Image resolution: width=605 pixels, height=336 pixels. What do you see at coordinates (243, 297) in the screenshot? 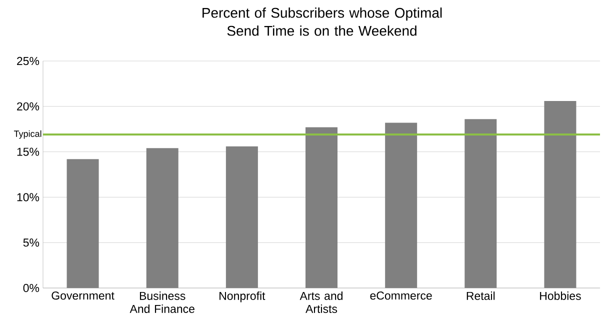
I see `x-tick-label: Nonprofit` at bounding box center [243, 297].